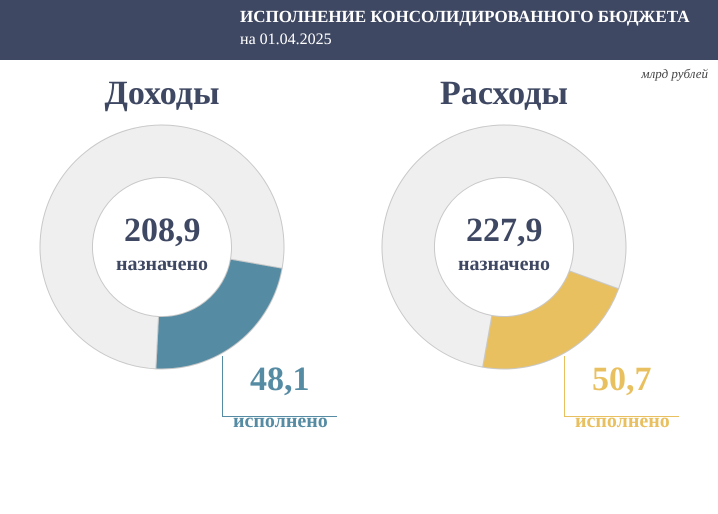  Describe the element at coordinates (465, 17) in the screenshot. I see `text: ИСПОЛНЕНИЕ КОНСОЛИДИРОВАННОГО БЮДЖЕТА` at that location.